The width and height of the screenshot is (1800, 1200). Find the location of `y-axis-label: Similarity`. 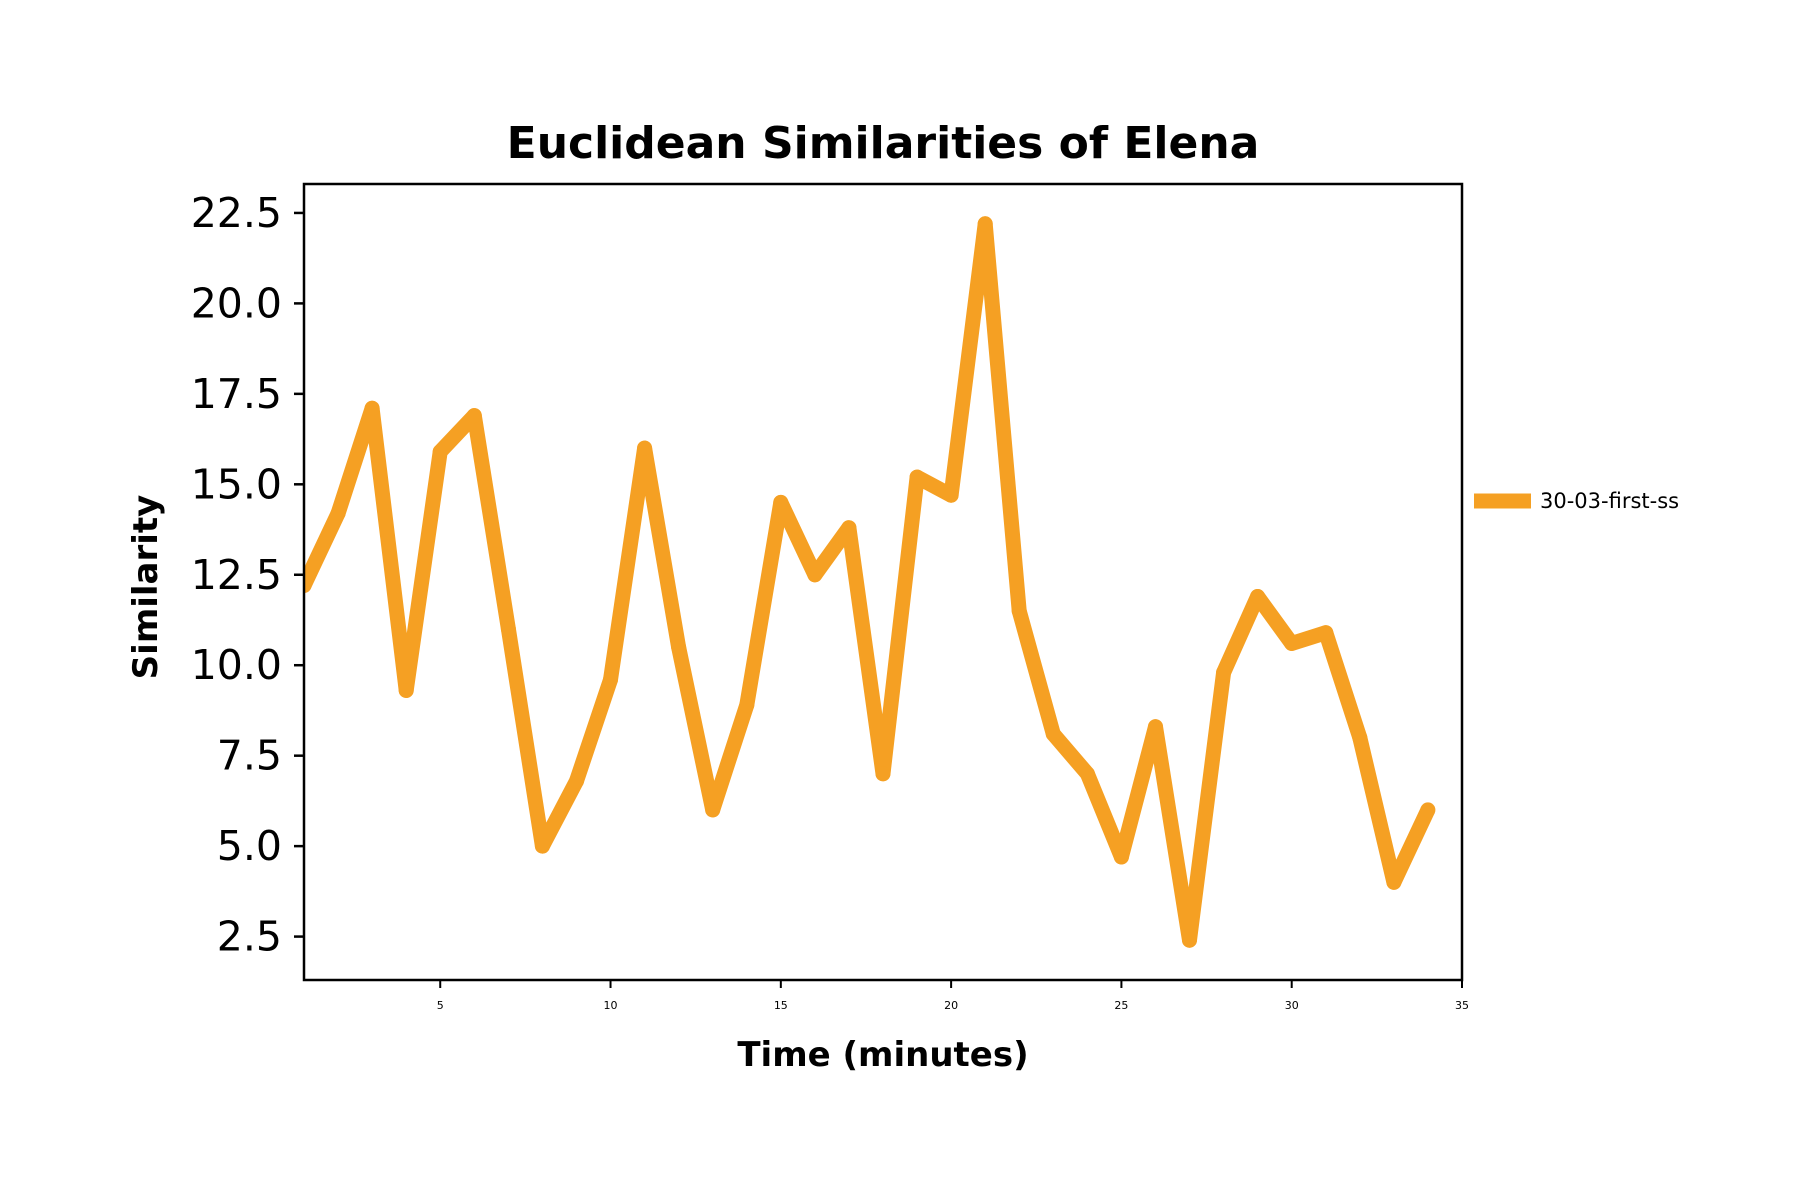

y-axis-label: Similarity is located at coordinates (146, 587).